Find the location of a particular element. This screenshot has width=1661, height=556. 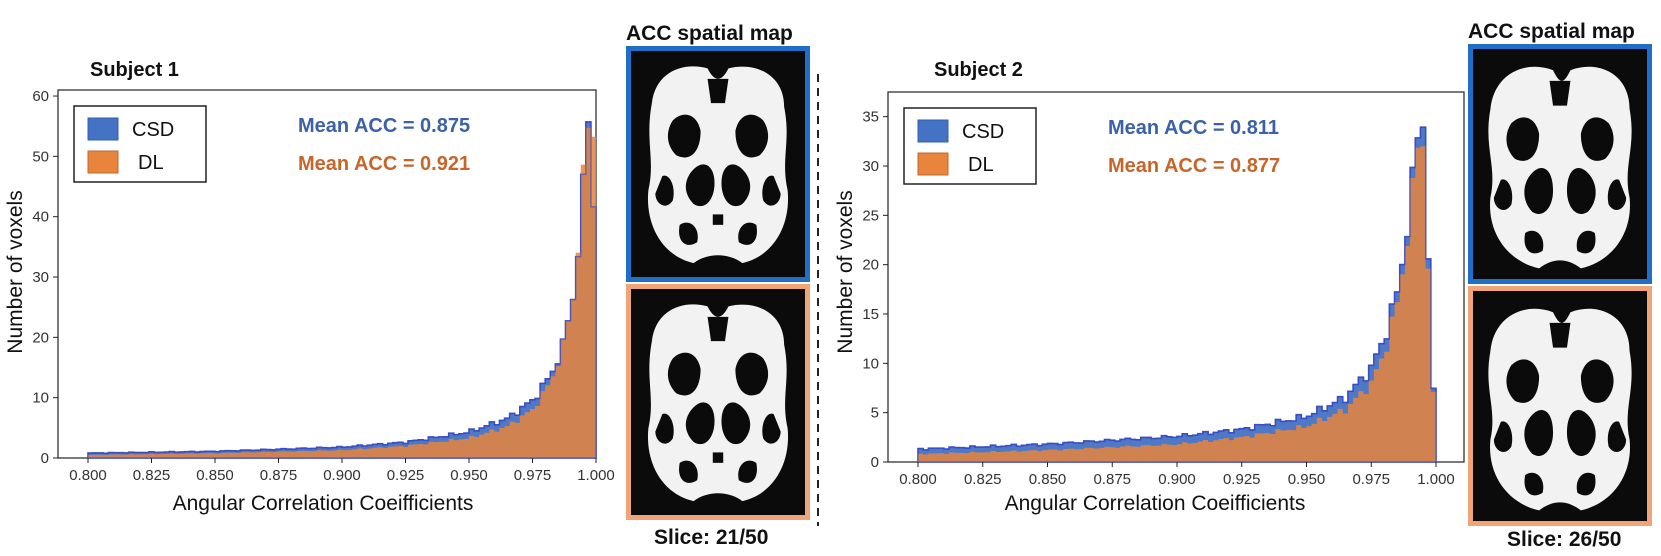

subject2-ylabel: Number of voxels is located at coordinates (845, 271).